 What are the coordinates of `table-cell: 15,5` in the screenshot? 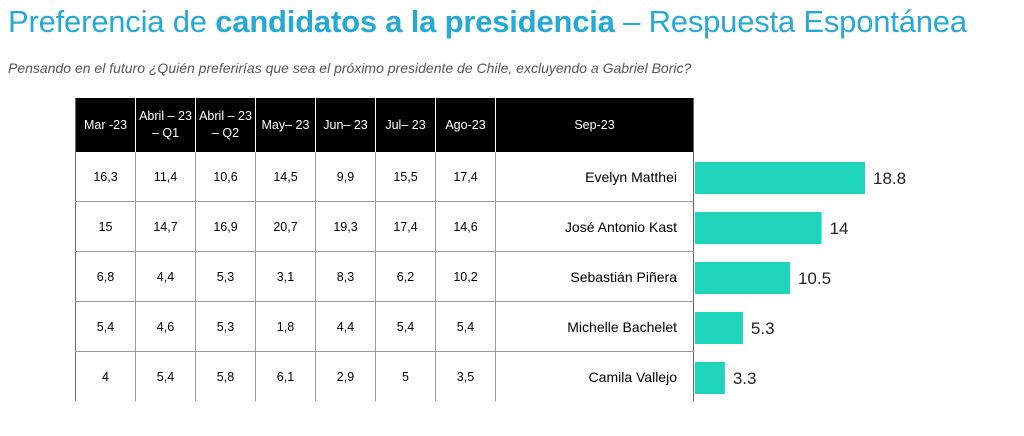 It's located at (405, 177).